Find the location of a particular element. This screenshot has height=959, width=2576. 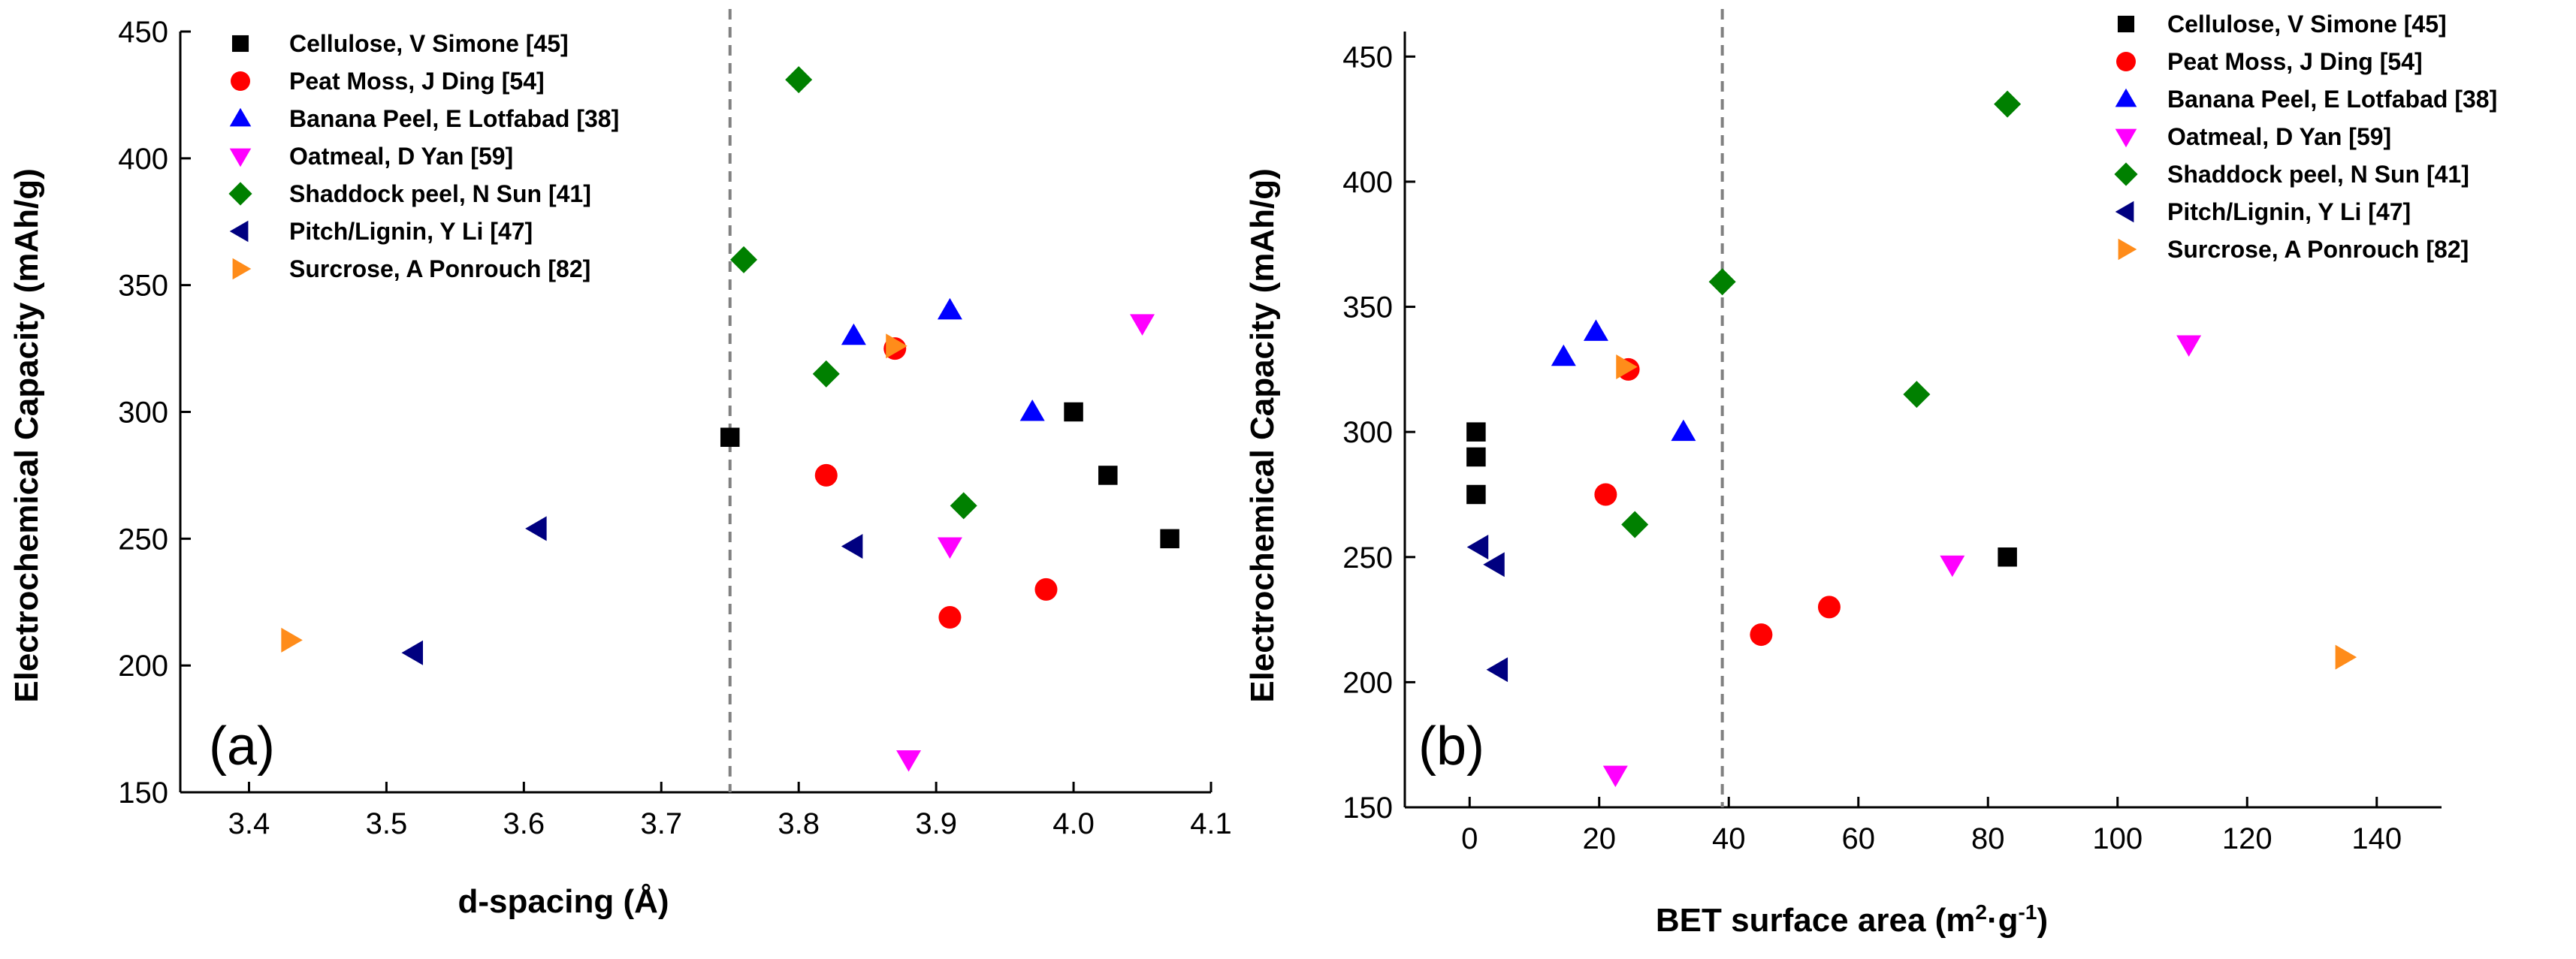

panel-a-y-tick-label: 300 is located at coordinates (143, 414).